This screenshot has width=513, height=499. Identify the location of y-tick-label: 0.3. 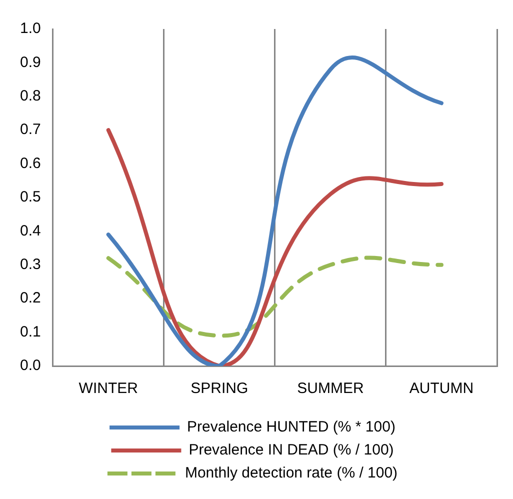
(30, 265).